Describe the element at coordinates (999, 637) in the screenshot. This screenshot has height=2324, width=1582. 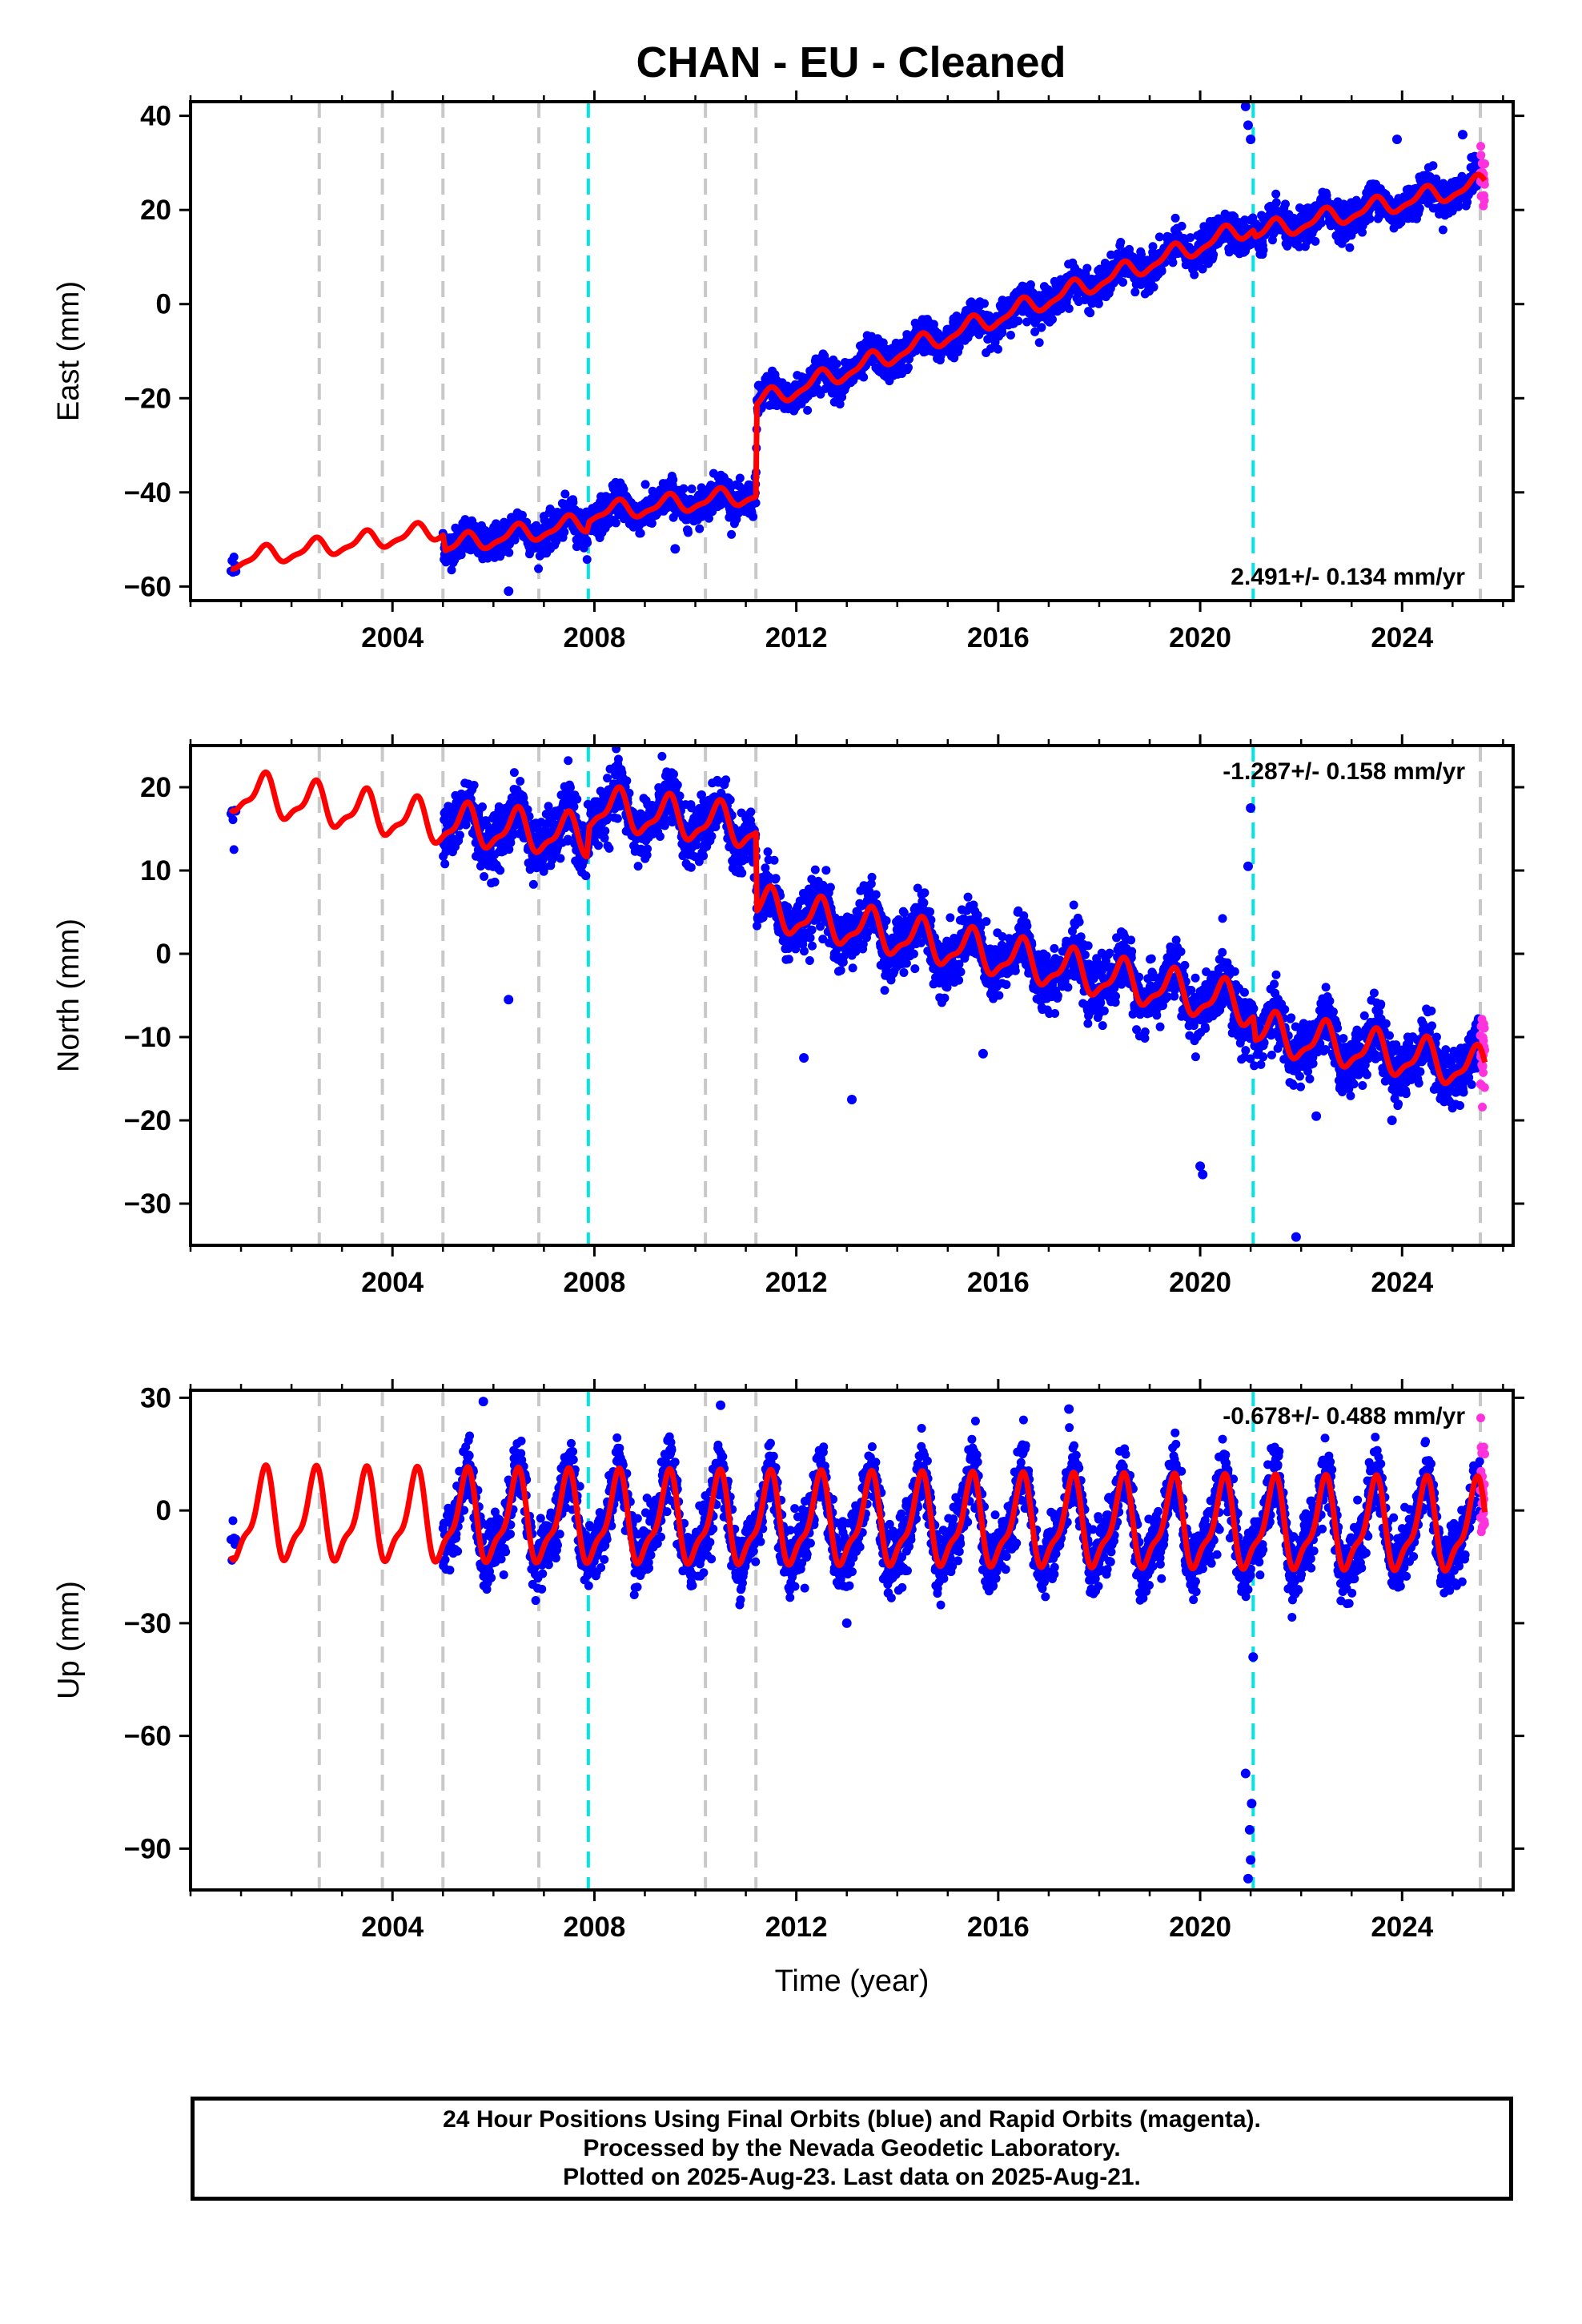
I see `x-tick-label: 2016` at that location.